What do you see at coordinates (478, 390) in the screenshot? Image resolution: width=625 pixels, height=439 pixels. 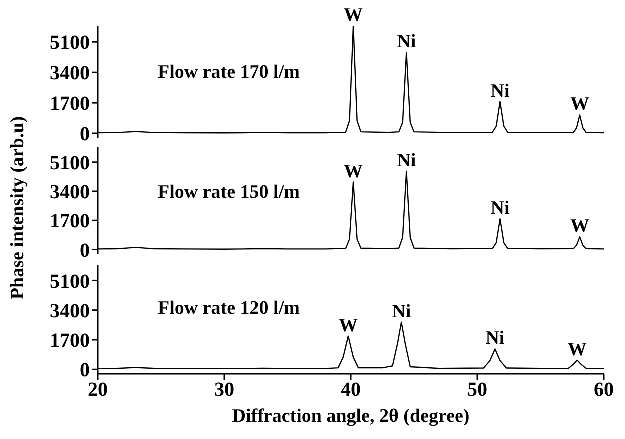 I see `x-tick-label: 50` at bounding box center [478, 390].